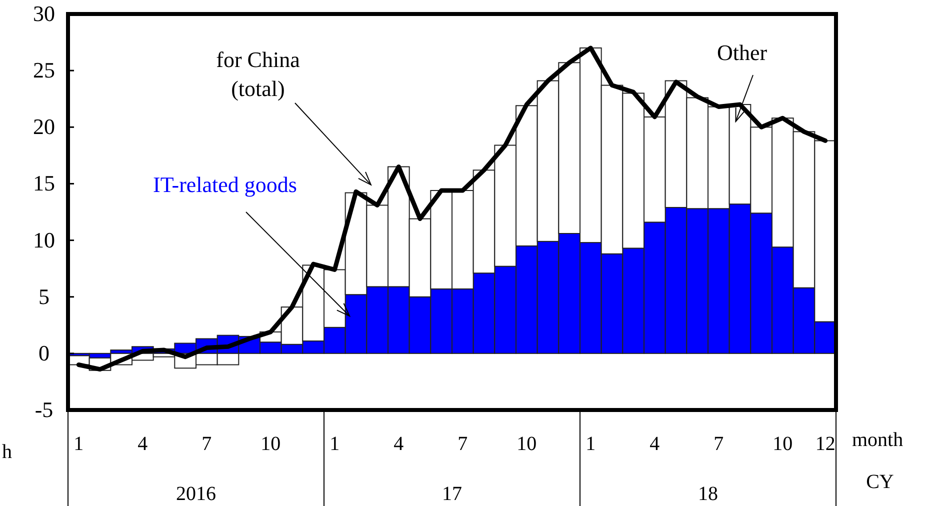 Image resolution: width=939 pixels, height=506 pixels. What do you see at coordinates (44, 239) in the screenshot?
I see `y-tick-label: 10` at bounding box center [44, 239].